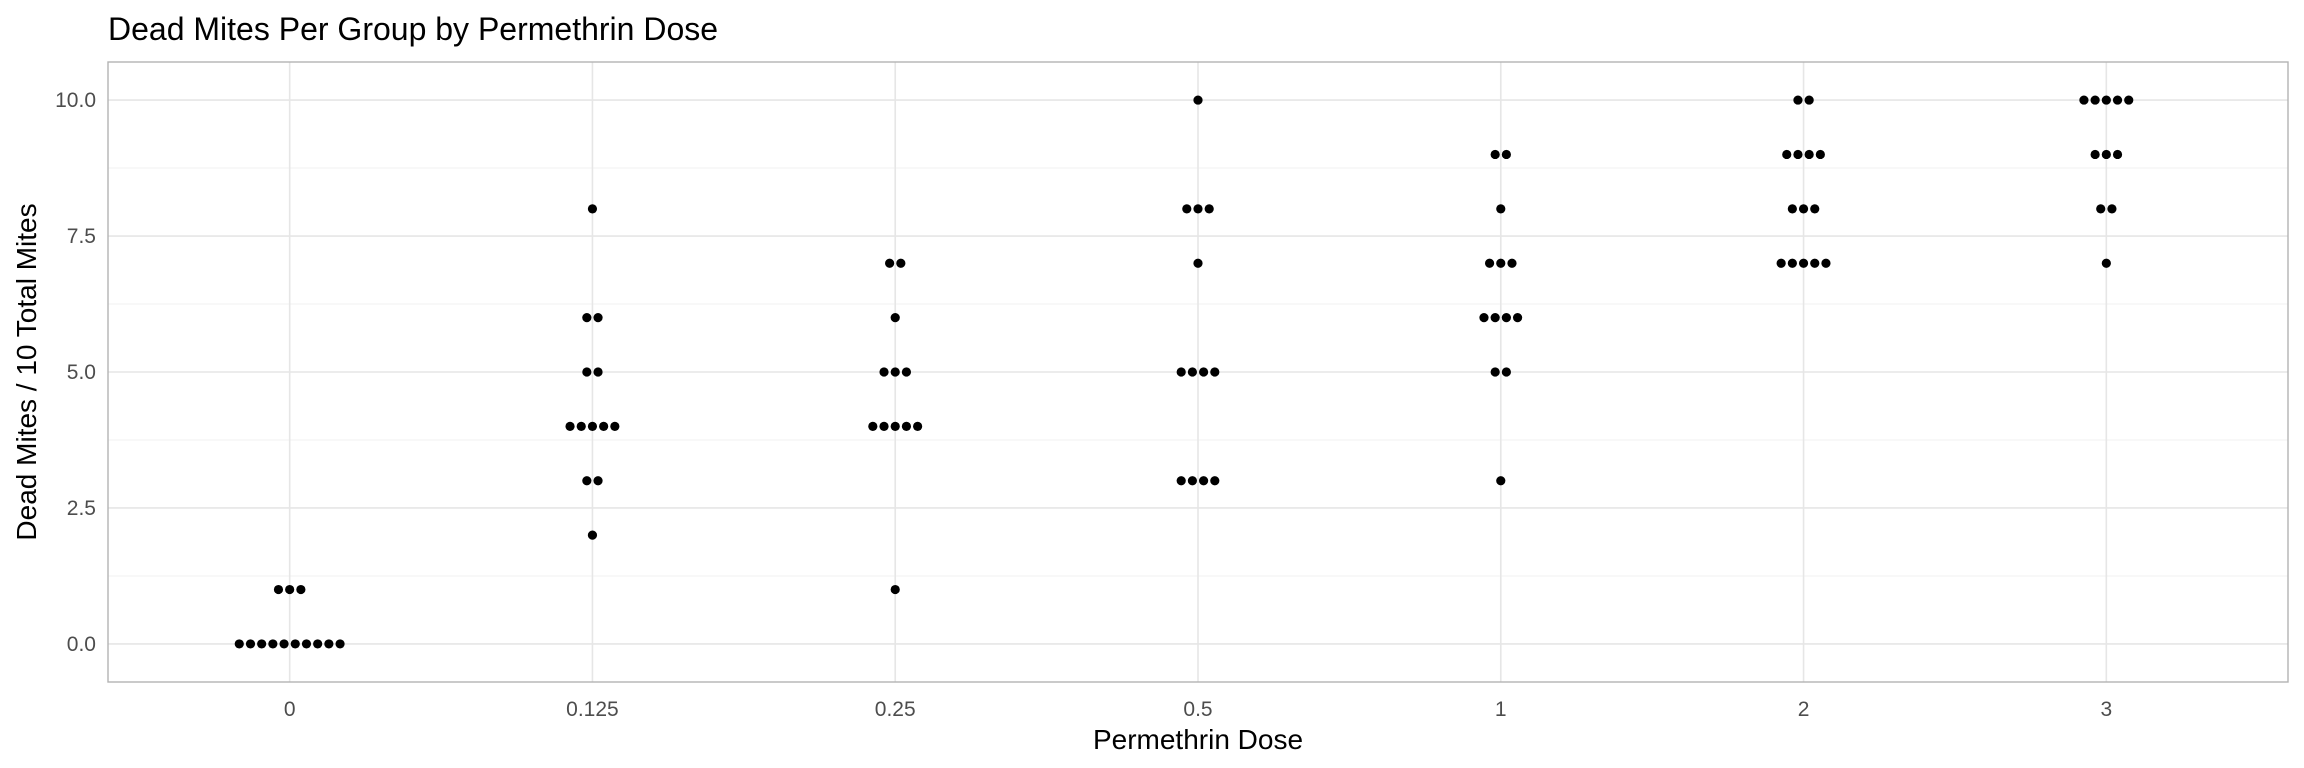 Image resolution: width=2304 pixels, height=768 pixels. Describe the element at coordinates (2106, 709) in the screenshot. I see `x-tick-label: 3` at that location.